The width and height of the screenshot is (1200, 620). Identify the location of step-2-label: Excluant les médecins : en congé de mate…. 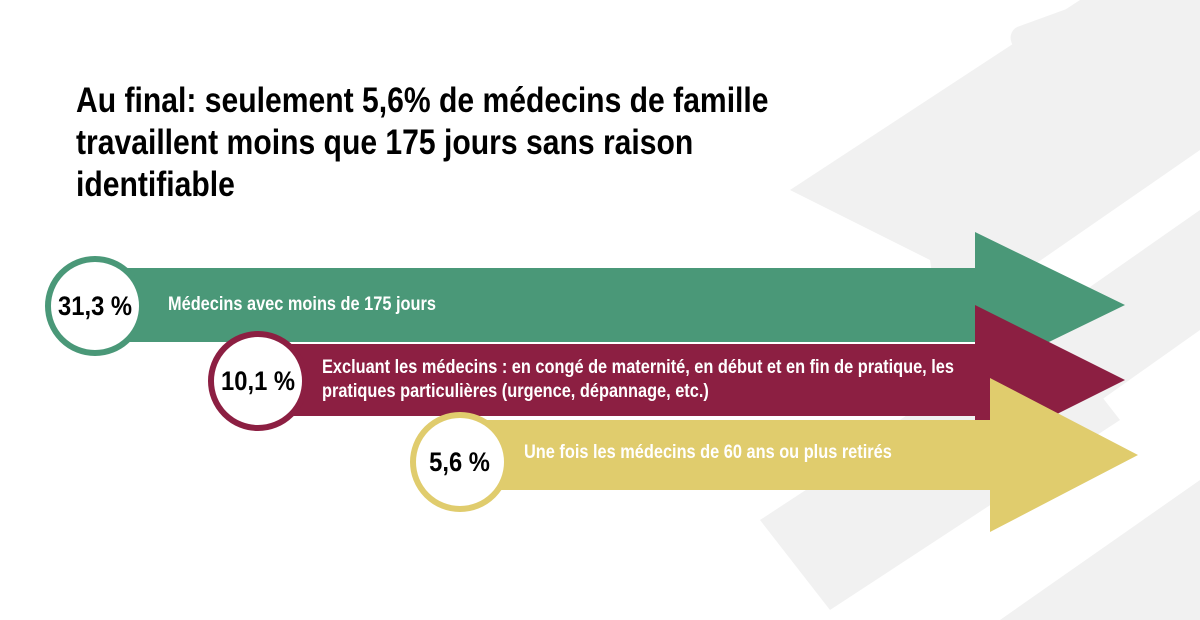
(638, 380).